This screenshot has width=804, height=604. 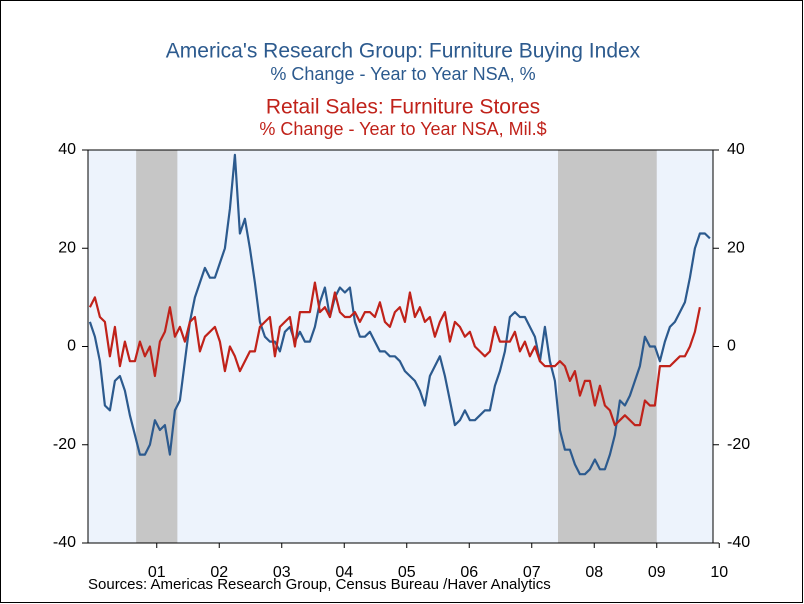 I want to click on y2-tick-label: 20, so click(x=736, y=247).